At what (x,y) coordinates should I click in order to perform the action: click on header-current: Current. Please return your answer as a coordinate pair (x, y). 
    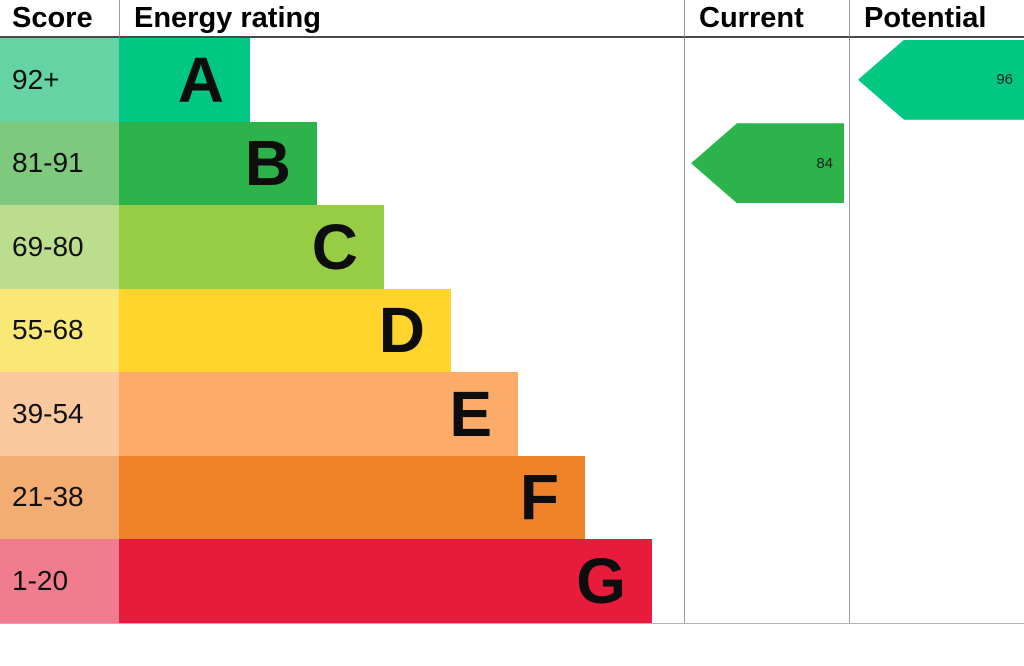
    Looking at the image, I should click on (766, 19).